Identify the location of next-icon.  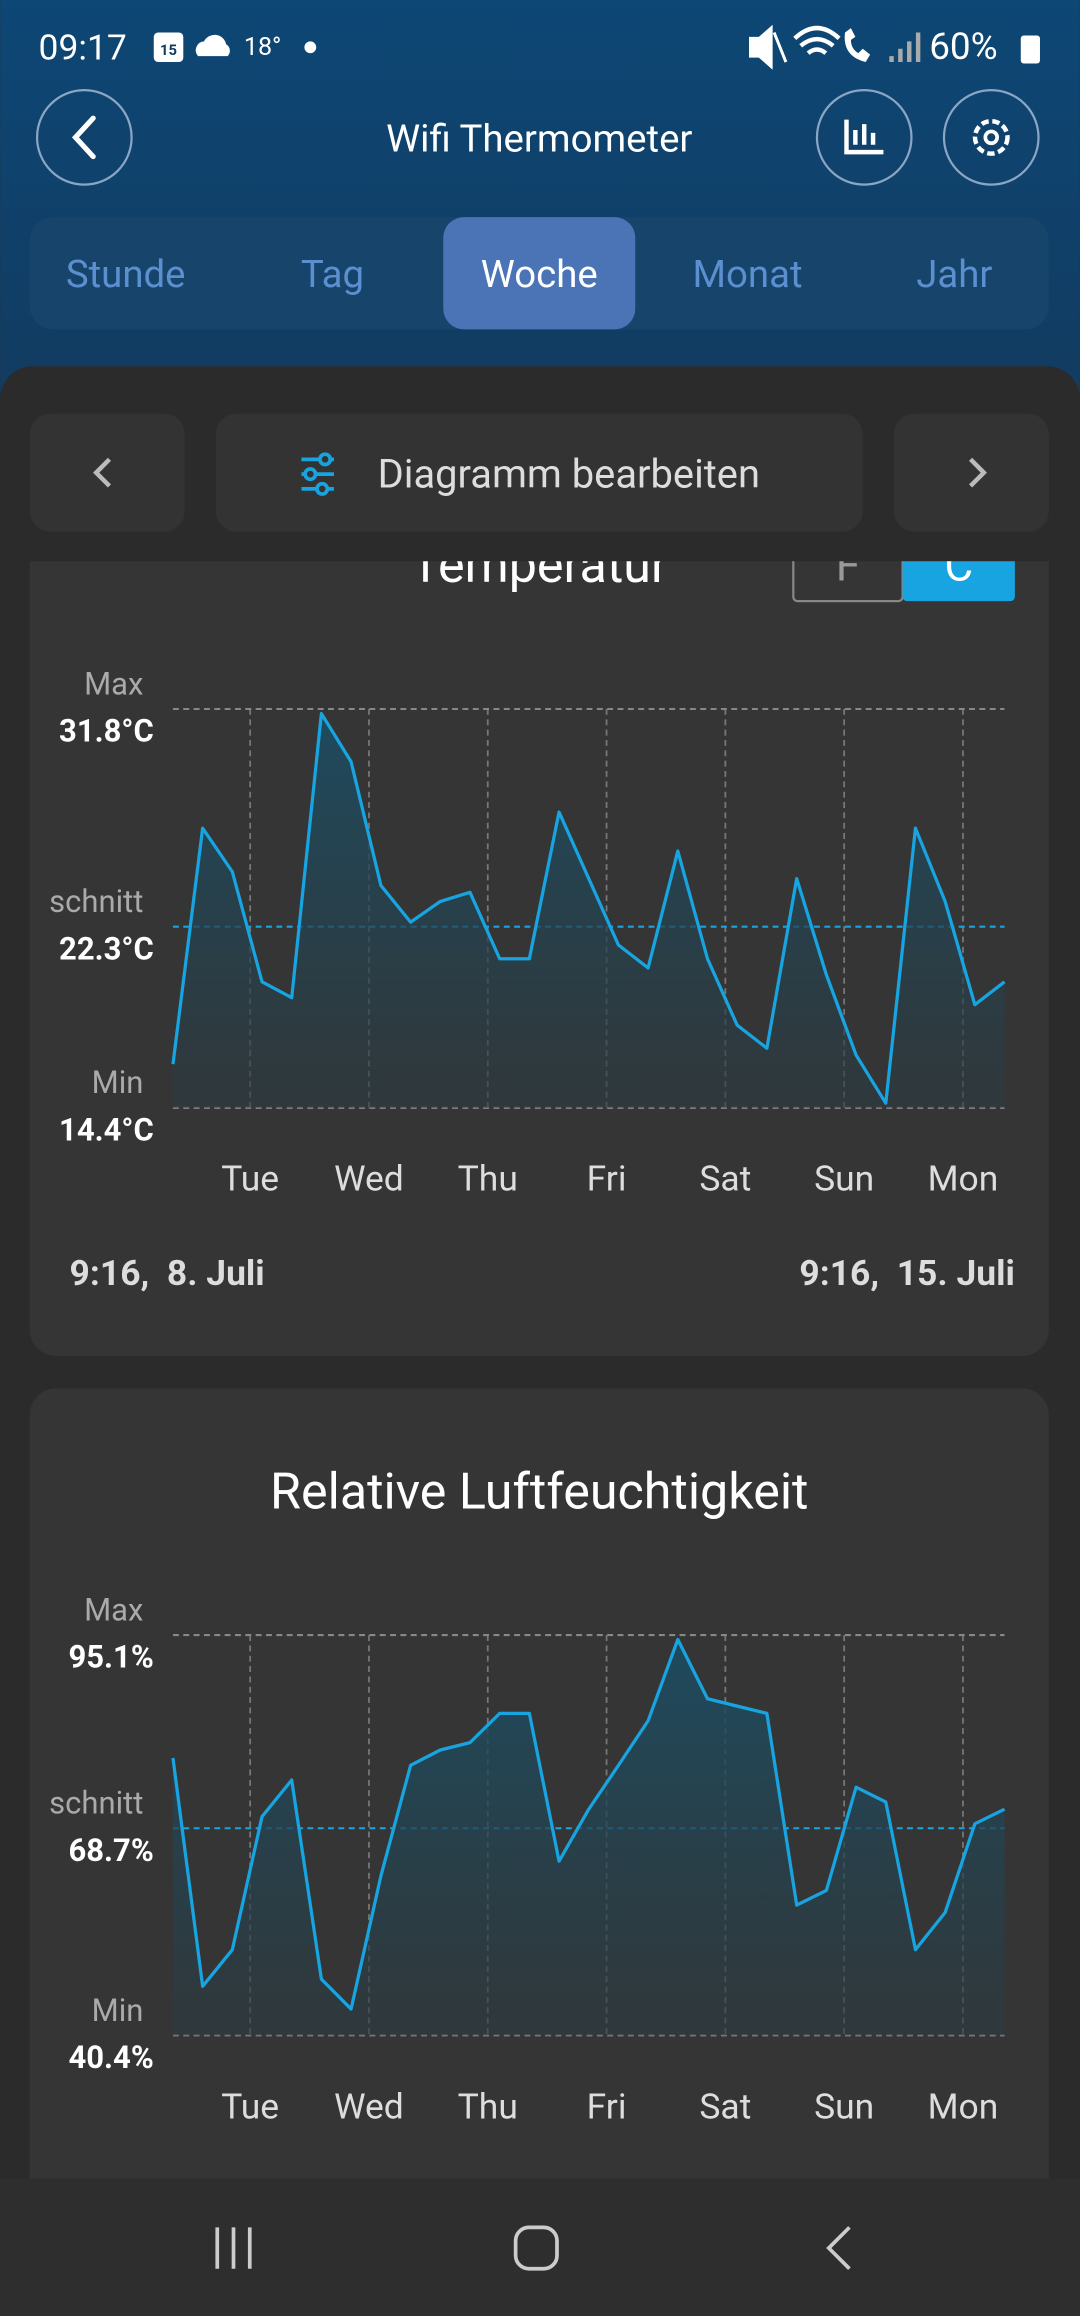
(977, 472).